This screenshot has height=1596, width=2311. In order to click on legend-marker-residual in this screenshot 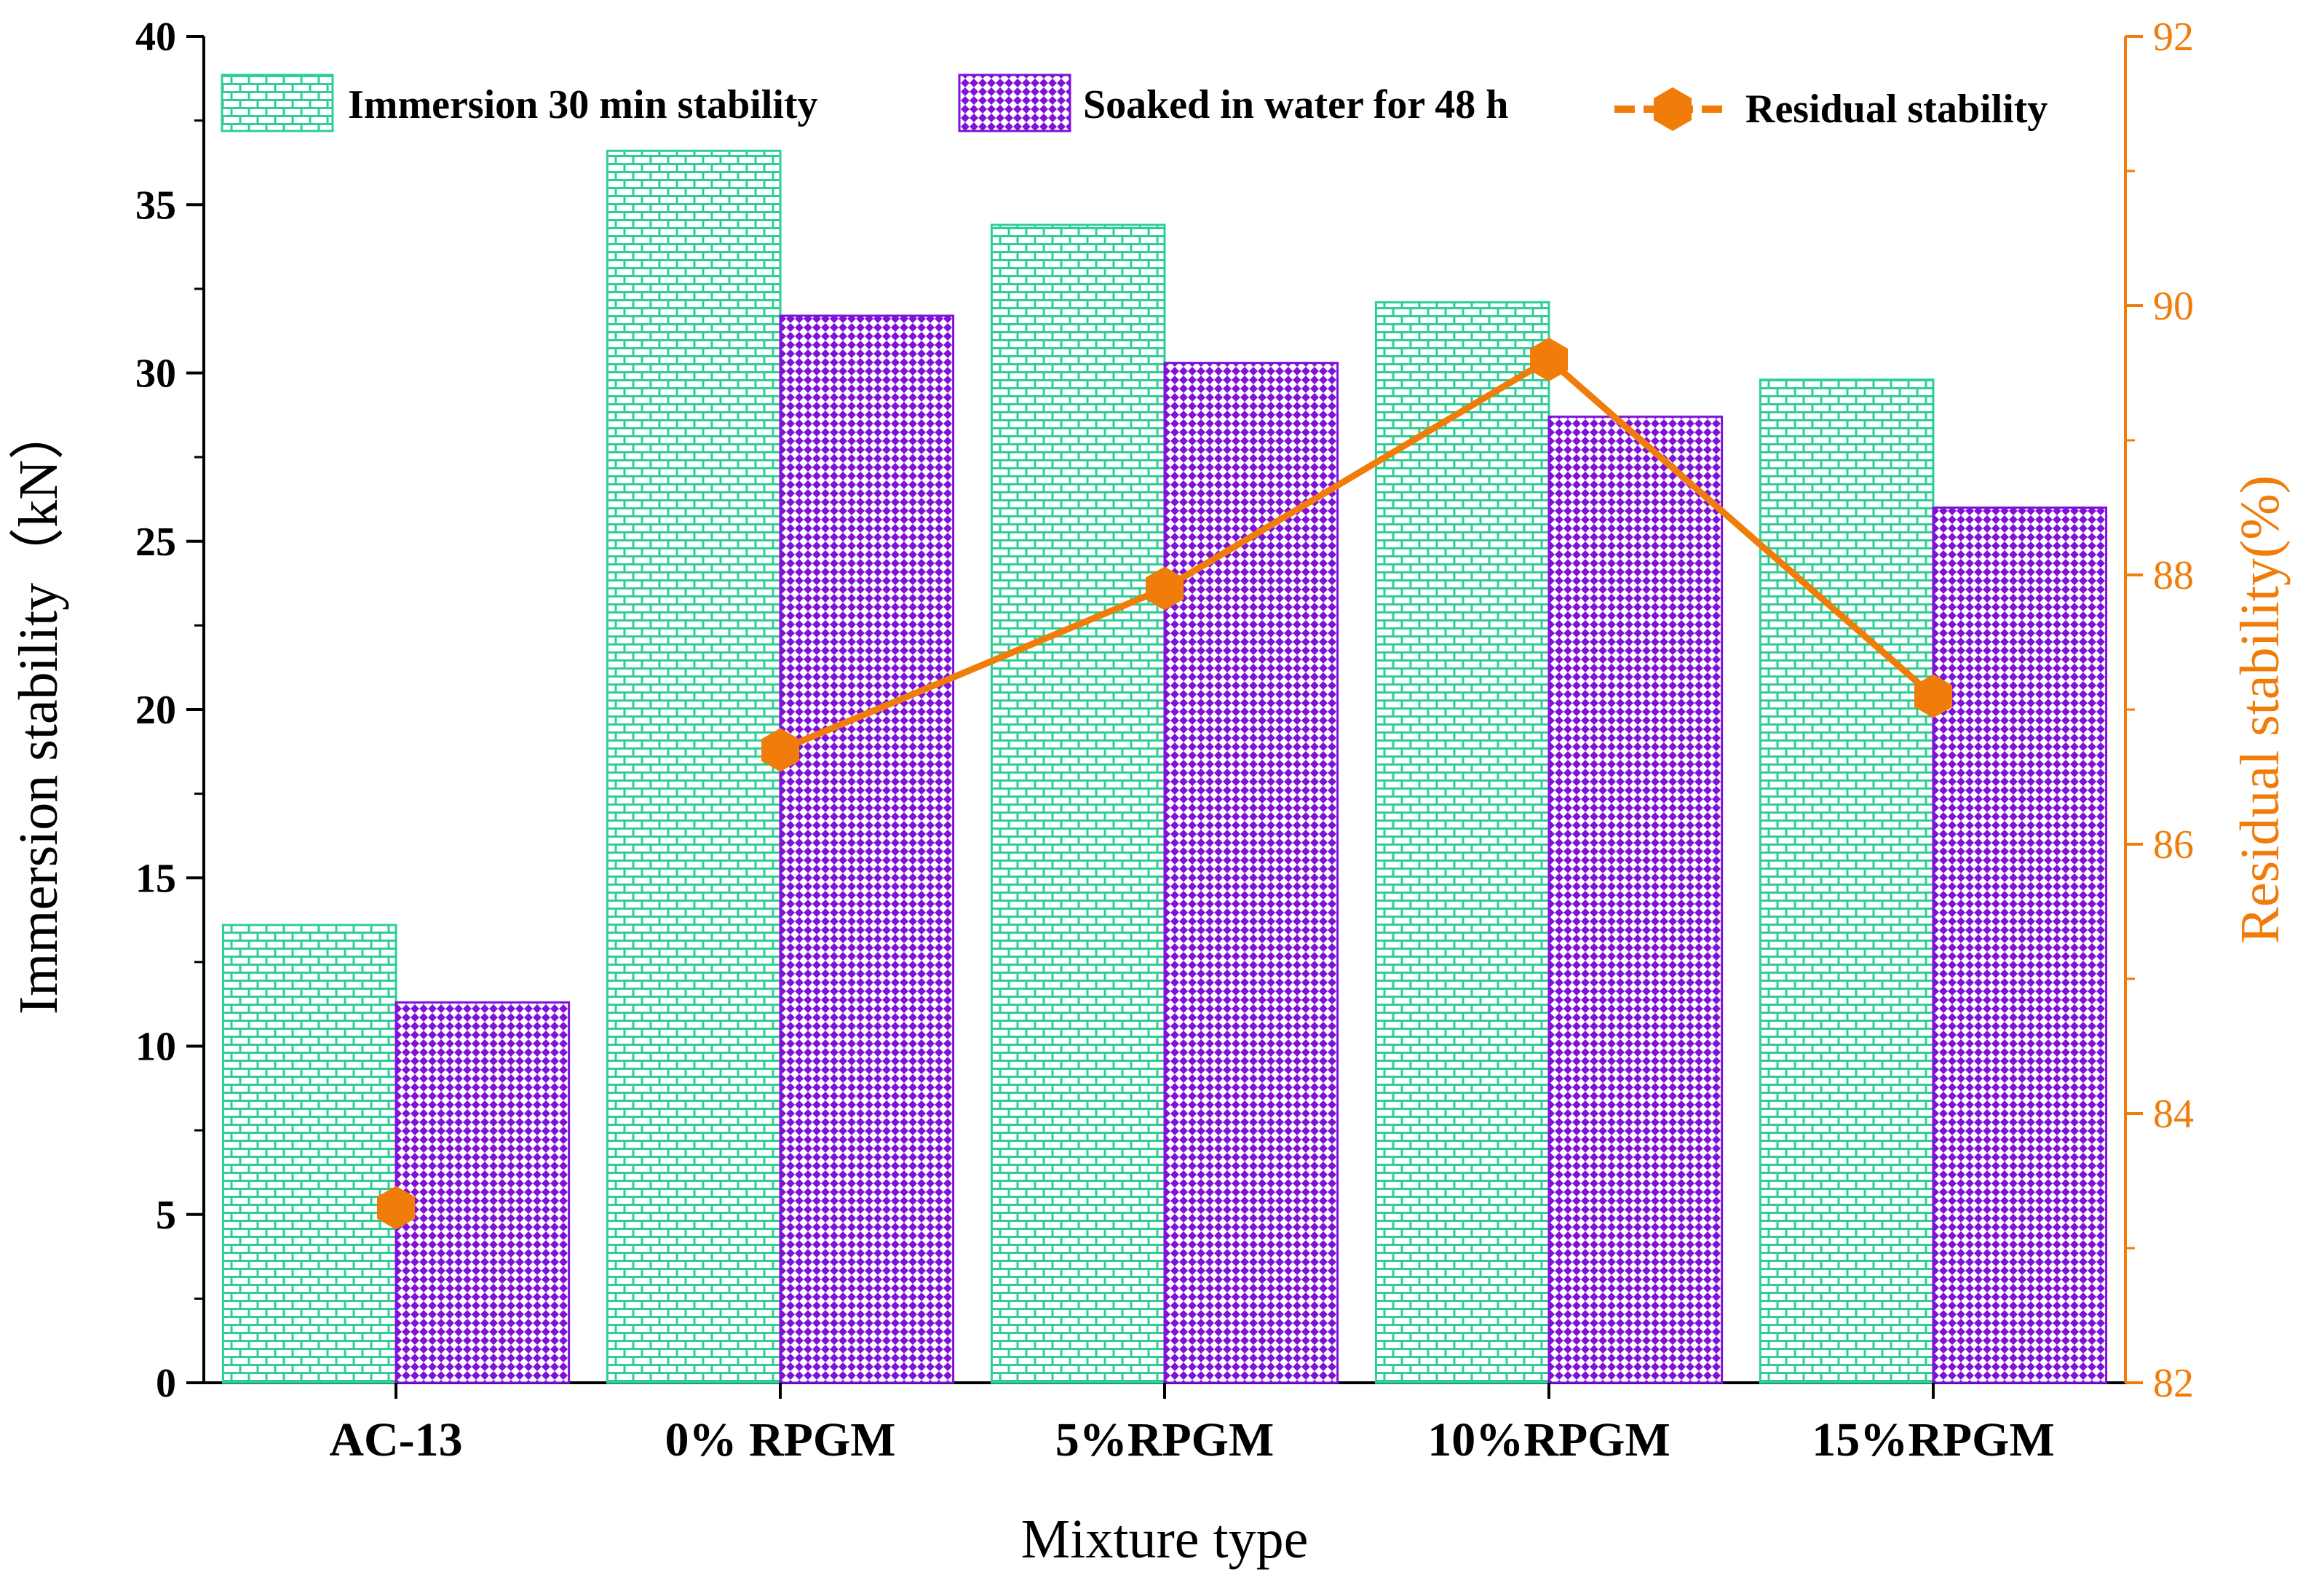, I will do `click(1673, 109)`.